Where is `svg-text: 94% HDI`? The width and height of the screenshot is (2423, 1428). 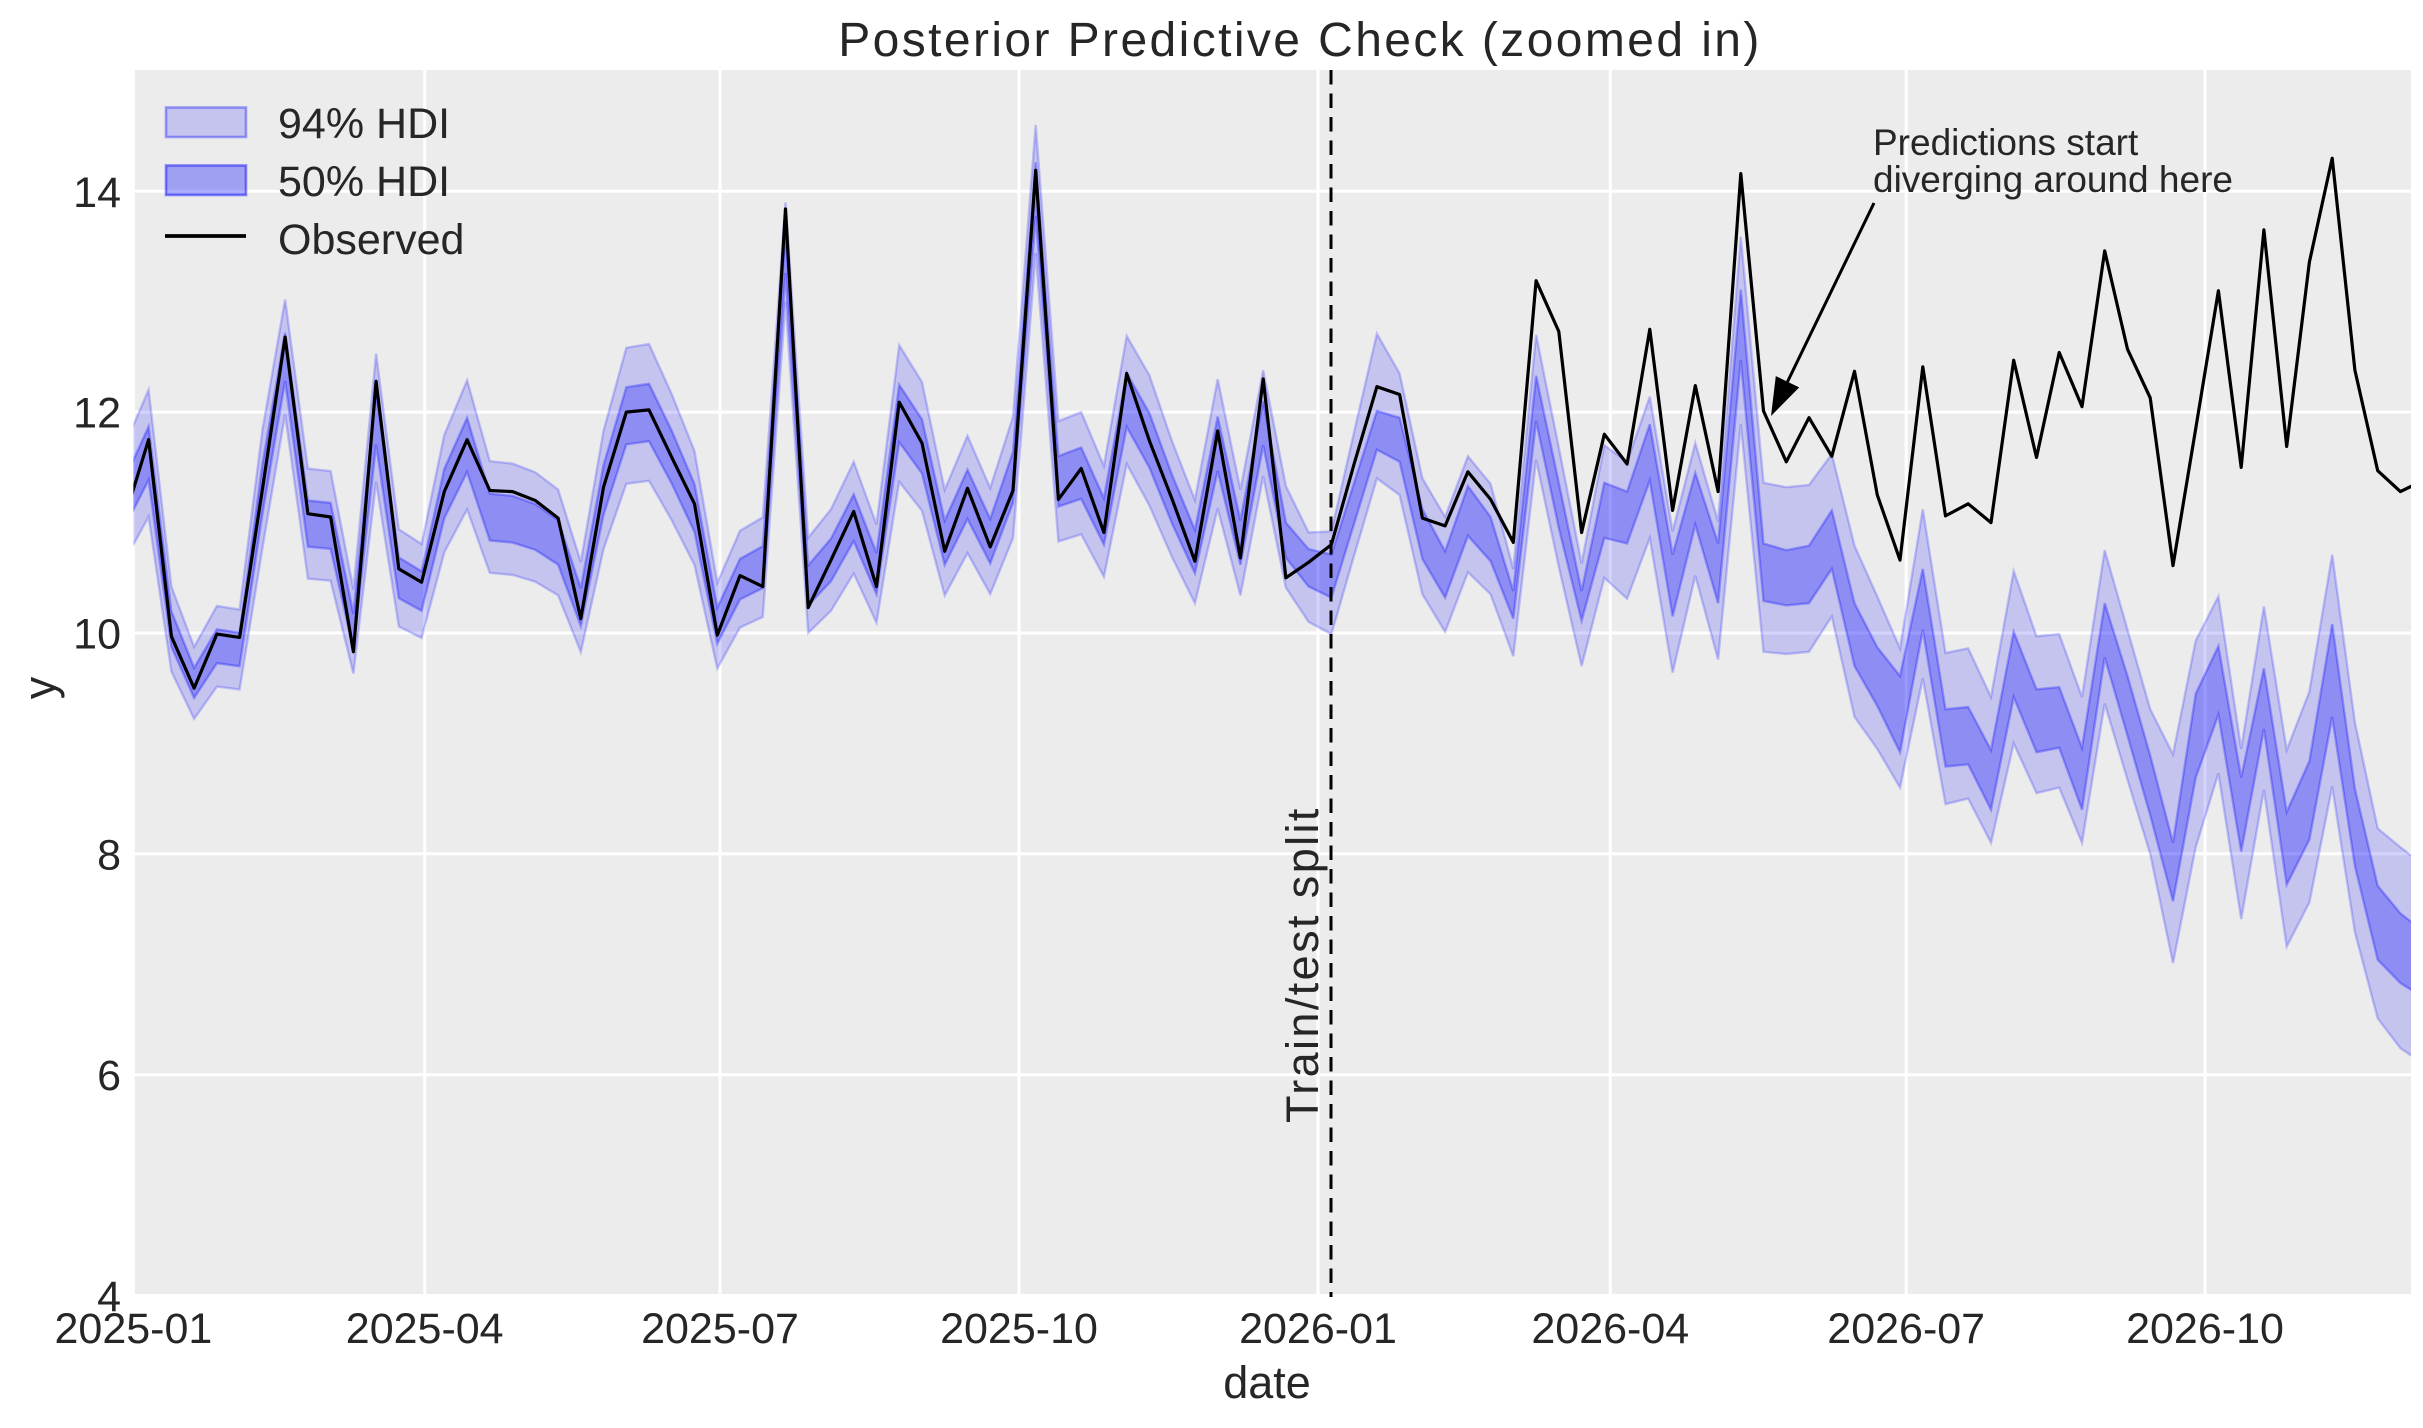
svg-text: 94% HDI is located at coordinates (364, 124).